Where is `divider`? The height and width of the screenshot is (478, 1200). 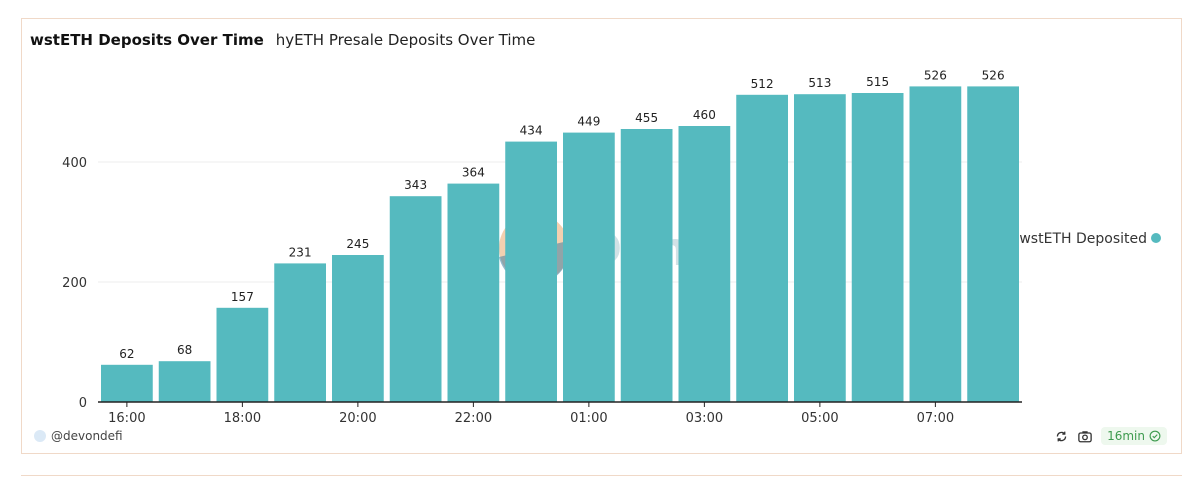
divider is located at coordinates (601, 475).